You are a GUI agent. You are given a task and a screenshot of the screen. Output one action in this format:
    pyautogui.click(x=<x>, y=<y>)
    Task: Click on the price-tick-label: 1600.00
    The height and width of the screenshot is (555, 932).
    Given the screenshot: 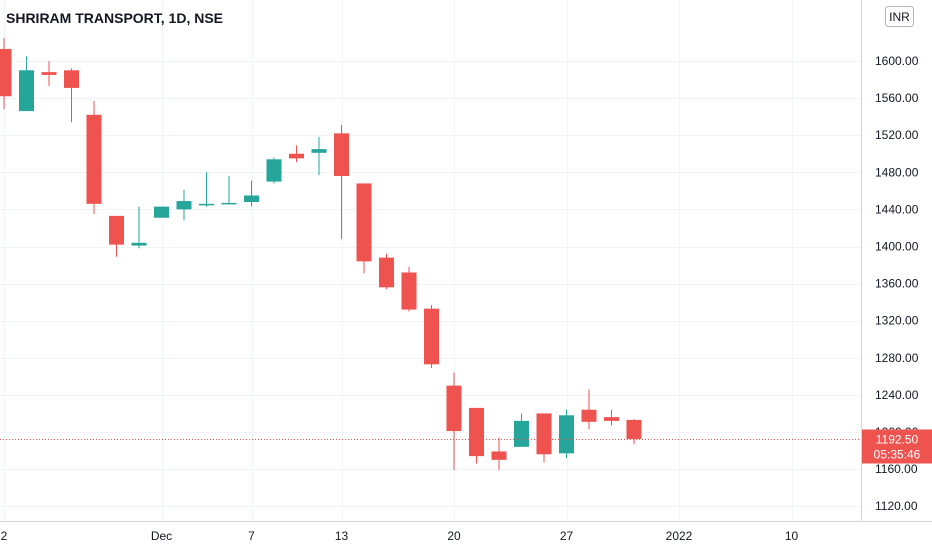 What is the action you would take?
    pyautogui.click(x=897, y=61)
    